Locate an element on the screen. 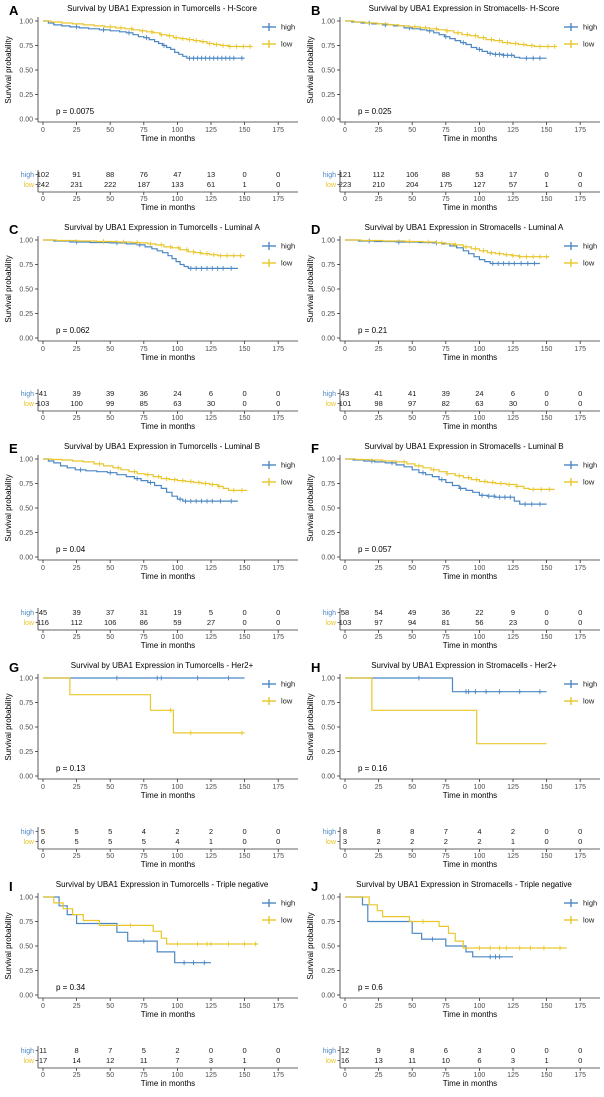 The width and height of the screenshot is (604, 1097). risk-count: 94 is located at coordinates (412, 622).